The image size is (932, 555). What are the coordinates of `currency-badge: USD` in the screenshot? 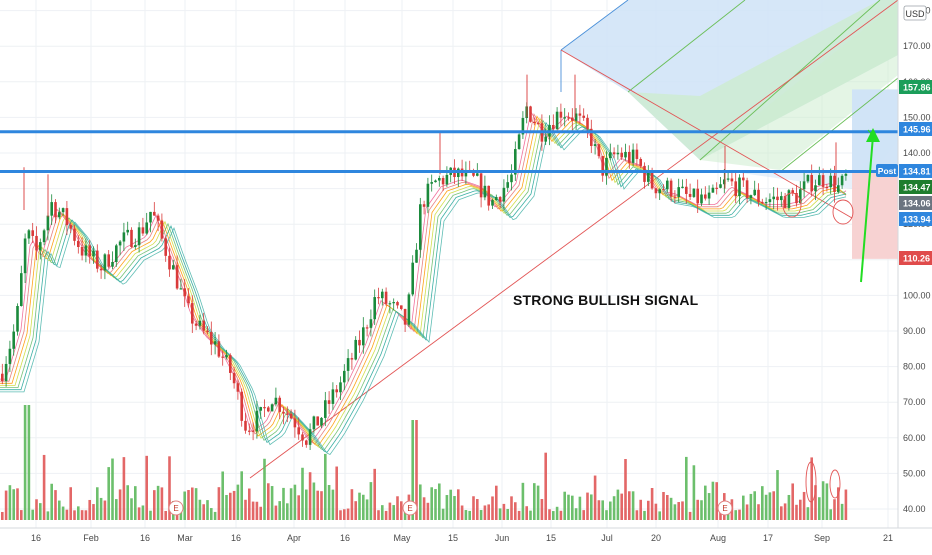 It's located at (915, 13).